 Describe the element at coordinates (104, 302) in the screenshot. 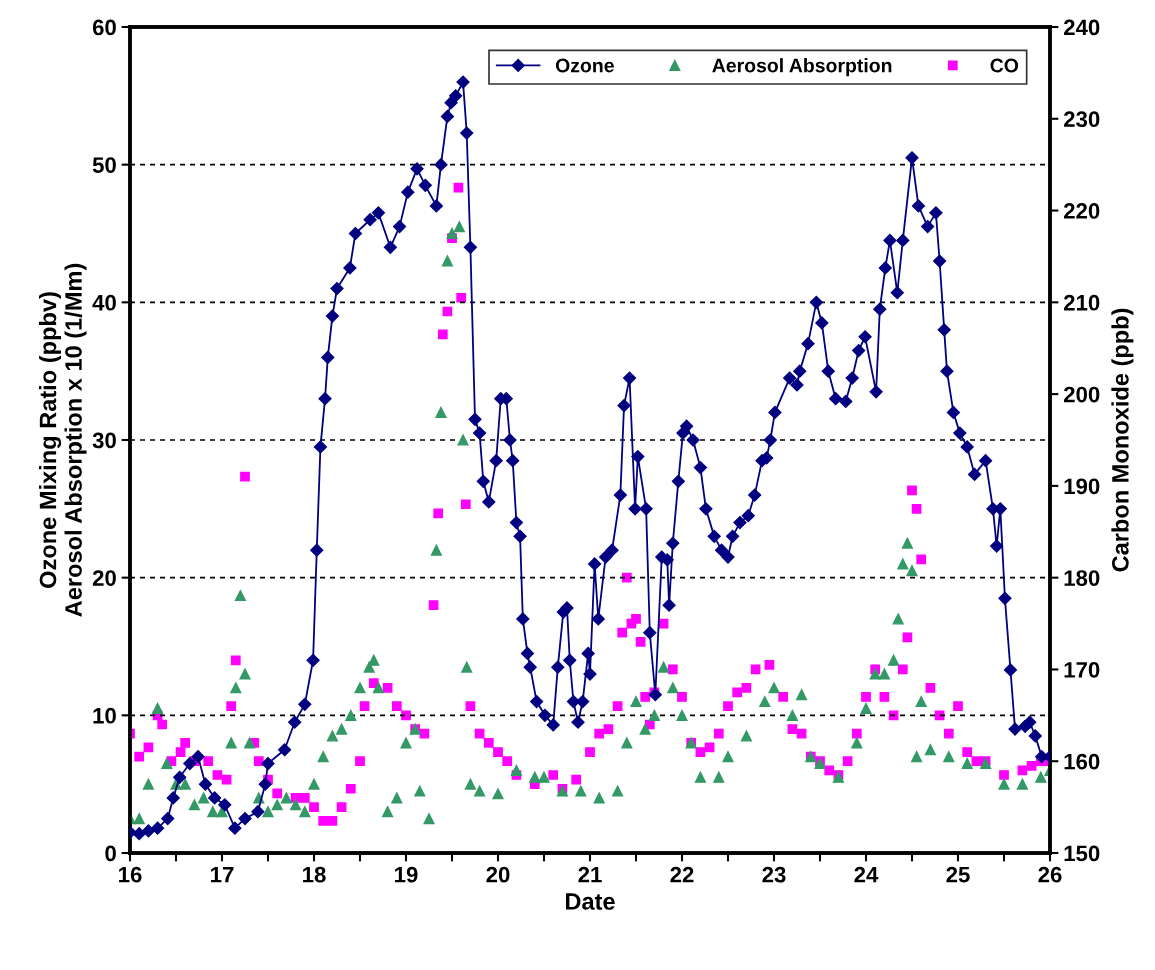

I see `y-tick-label: 40` at that location.